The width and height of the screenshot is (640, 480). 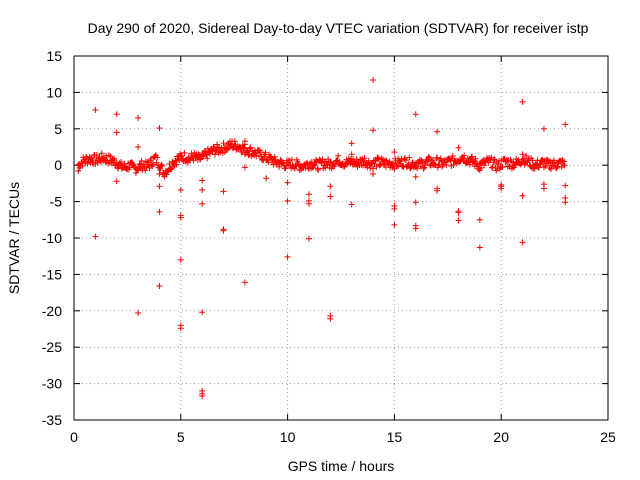 I want to click on y-tick-label: -10, so click(x=52, y=238).